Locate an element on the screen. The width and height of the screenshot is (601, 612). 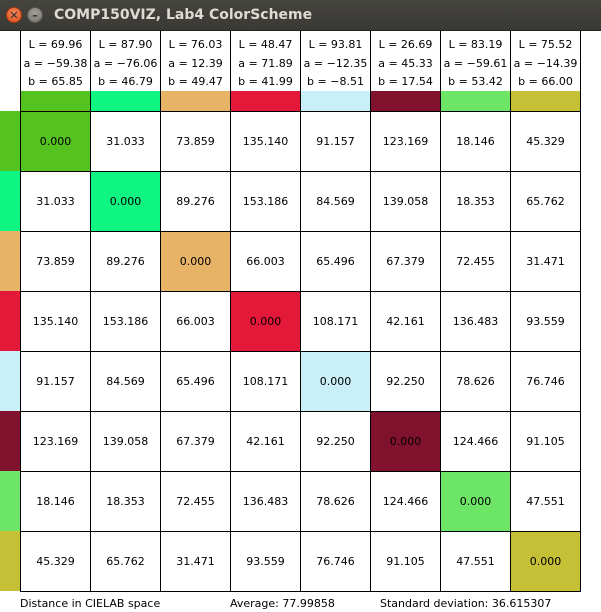
window-titlebar: ✕ – COMP150VIZ, Lab4 ColorScheme is located at coordinates (300, 15).